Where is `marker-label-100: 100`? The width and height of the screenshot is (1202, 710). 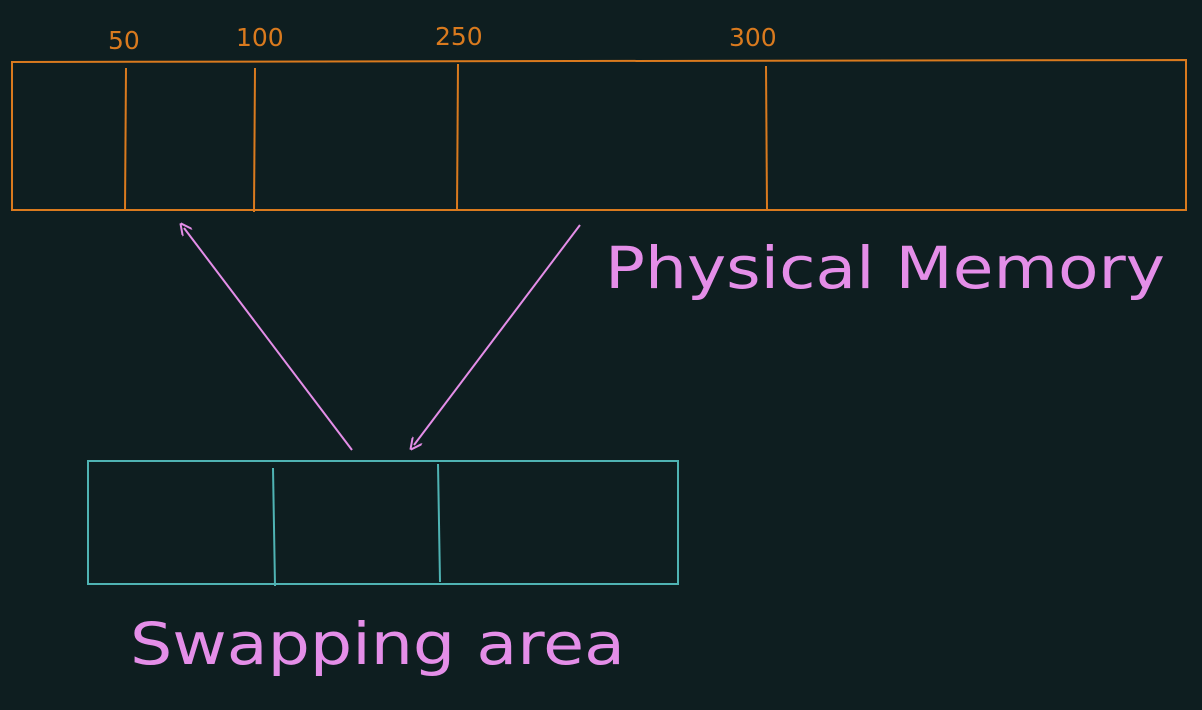
marker-label-100: 100 is located at coordinates (260, 37).